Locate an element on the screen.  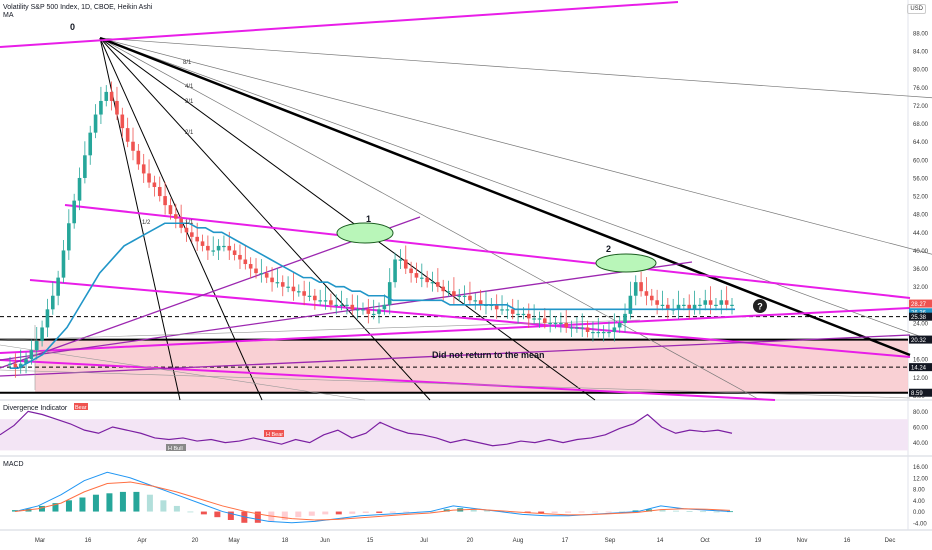
y-tick-label: 64.00 is located at coordinates (921, 143).